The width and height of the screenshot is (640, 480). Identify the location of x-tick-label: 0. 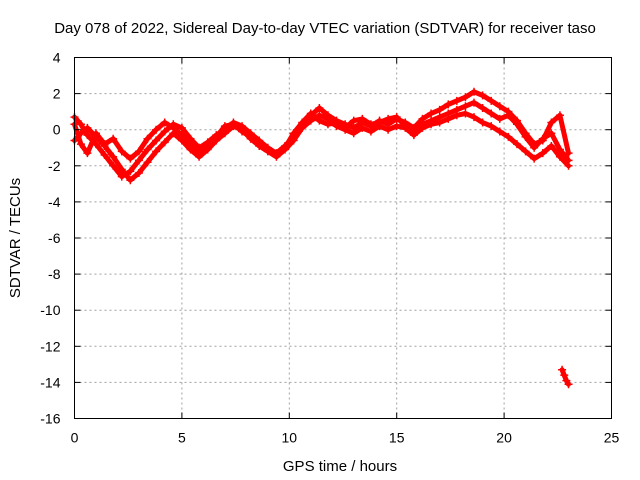
(75, 438).